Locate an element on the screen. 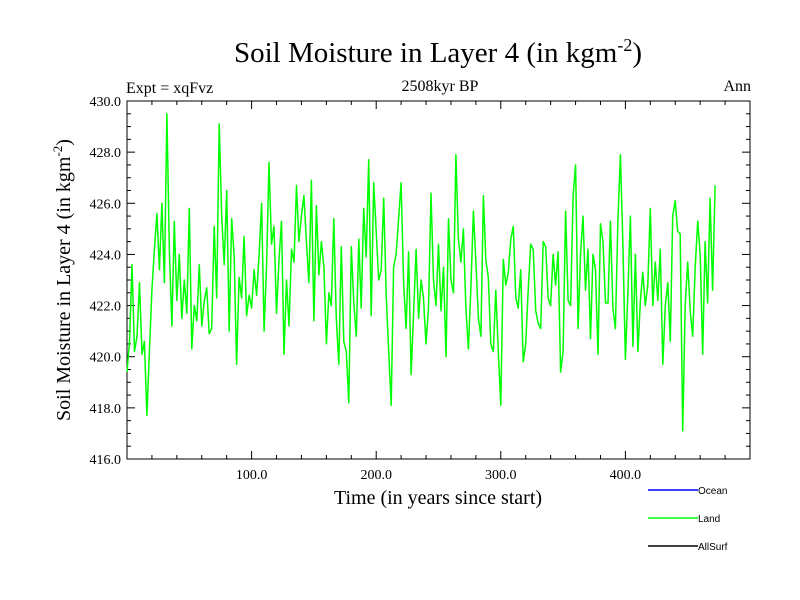  legend: Ocean Land AllSurf is located at coordinates (688, 519).